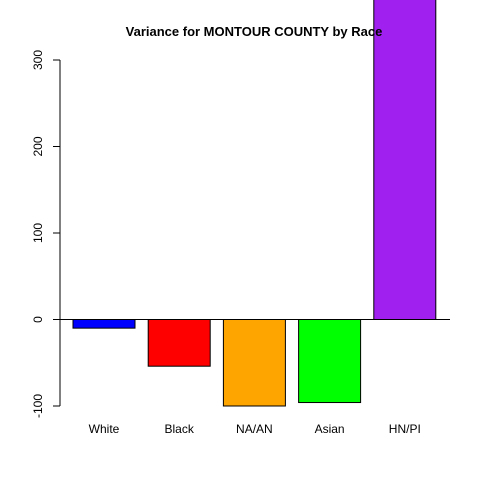 The width and height of the screenshot is (480, 480). What do you see at coordinates (38, 233) in the screenshot?
I see `y-tick-label: 100` at bounding box center [38, 233].